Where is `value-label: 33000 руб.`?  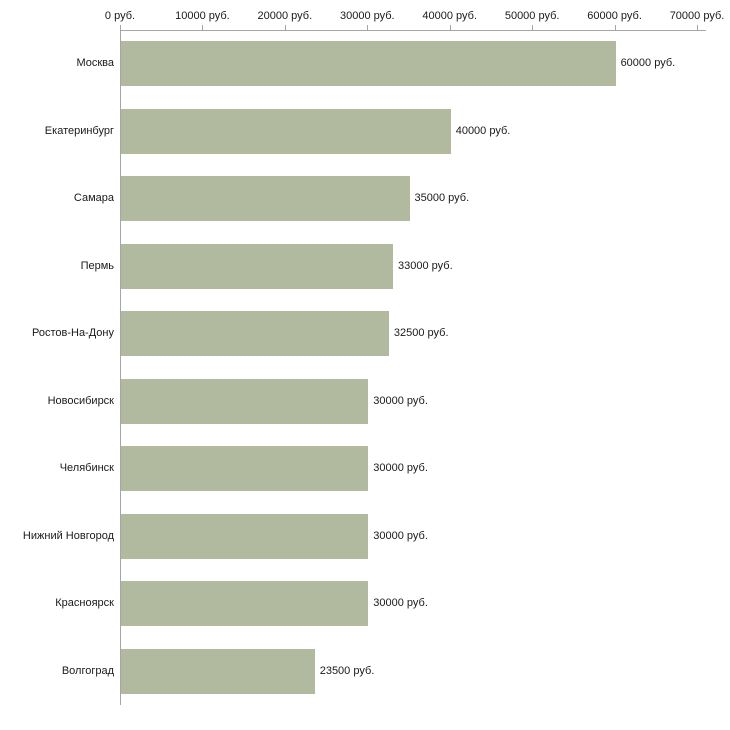 value-label: 33000 руб. is located at coordinates (425, 265).